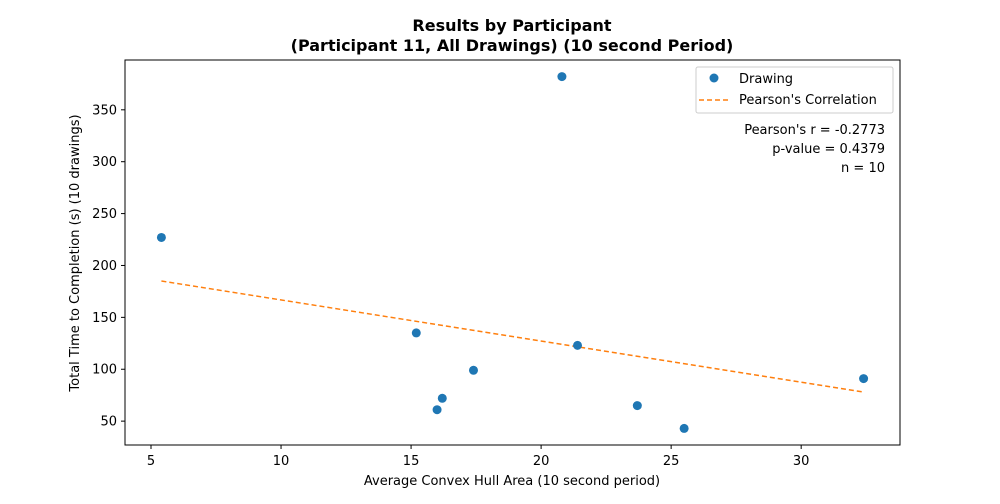 This screenshot has height=504, width=1000. Describe the element at coordinates (714, 78) in the screenshot. I see `legend-marker-drawing` at that location.